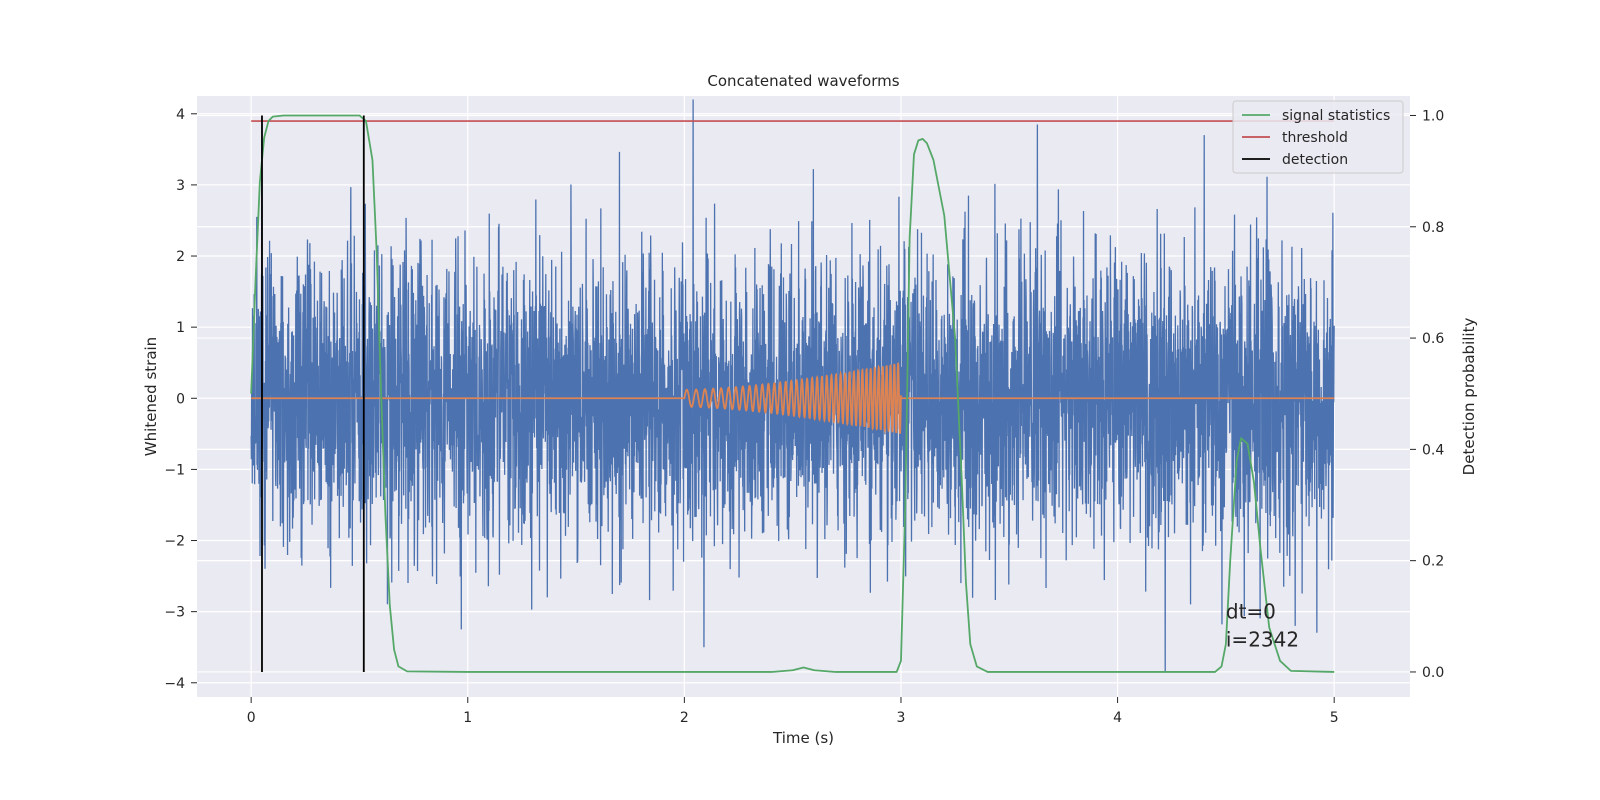 This screenshot has height=800, width=1600. What do you see at coordinates (174, 613) in the screenshot?
I see `y-tick-label: −3` at bounding box center [174, 613].